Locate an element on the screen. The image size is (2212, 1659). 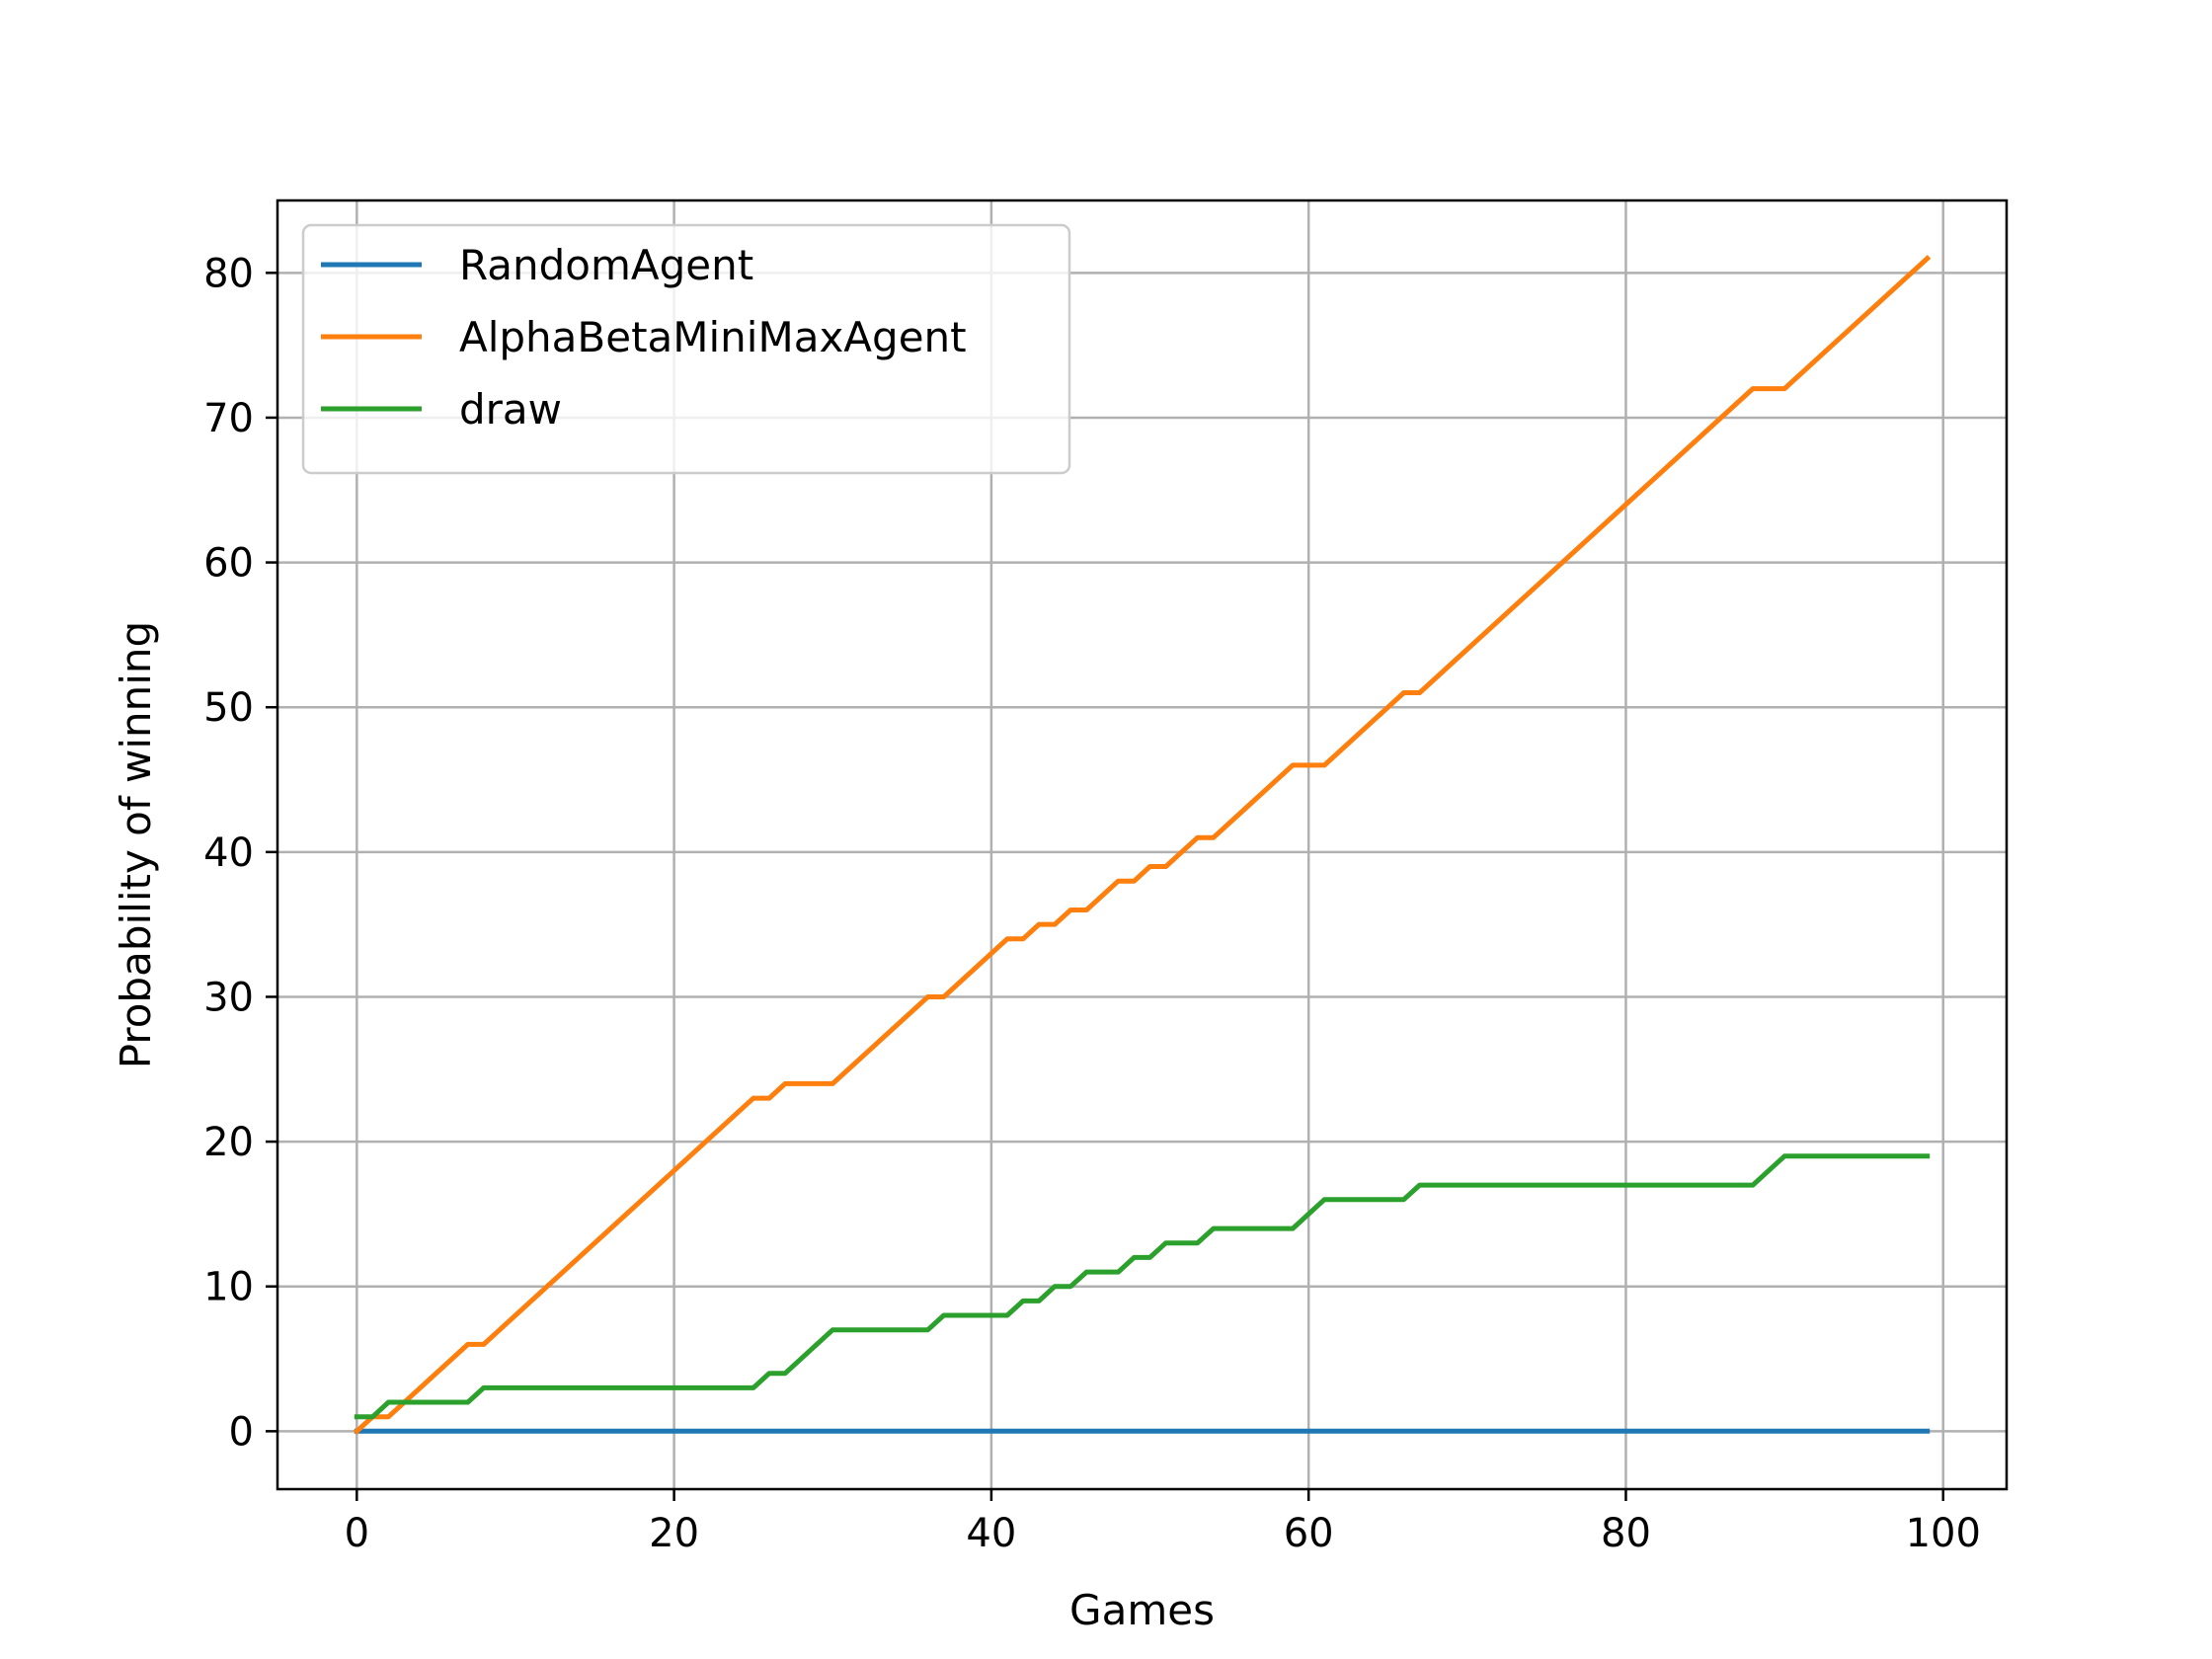
legend-entry-label: RandomAgent is located at coordinates (606, 265).